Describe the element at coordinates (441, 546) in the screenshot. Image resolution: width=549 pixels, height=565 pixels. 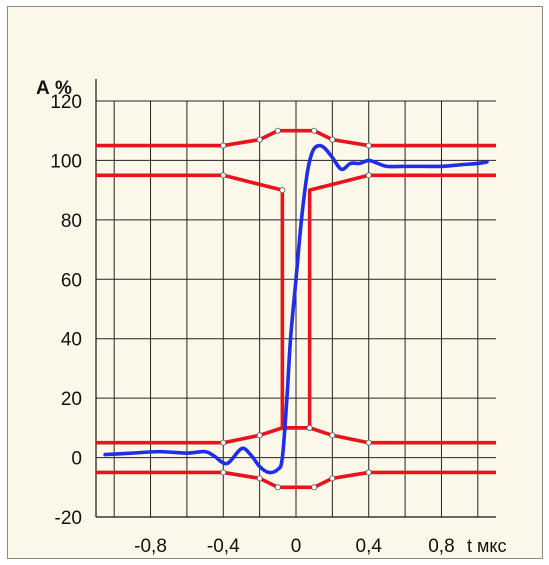
I see `x-tick-label: 0,8` at that location.